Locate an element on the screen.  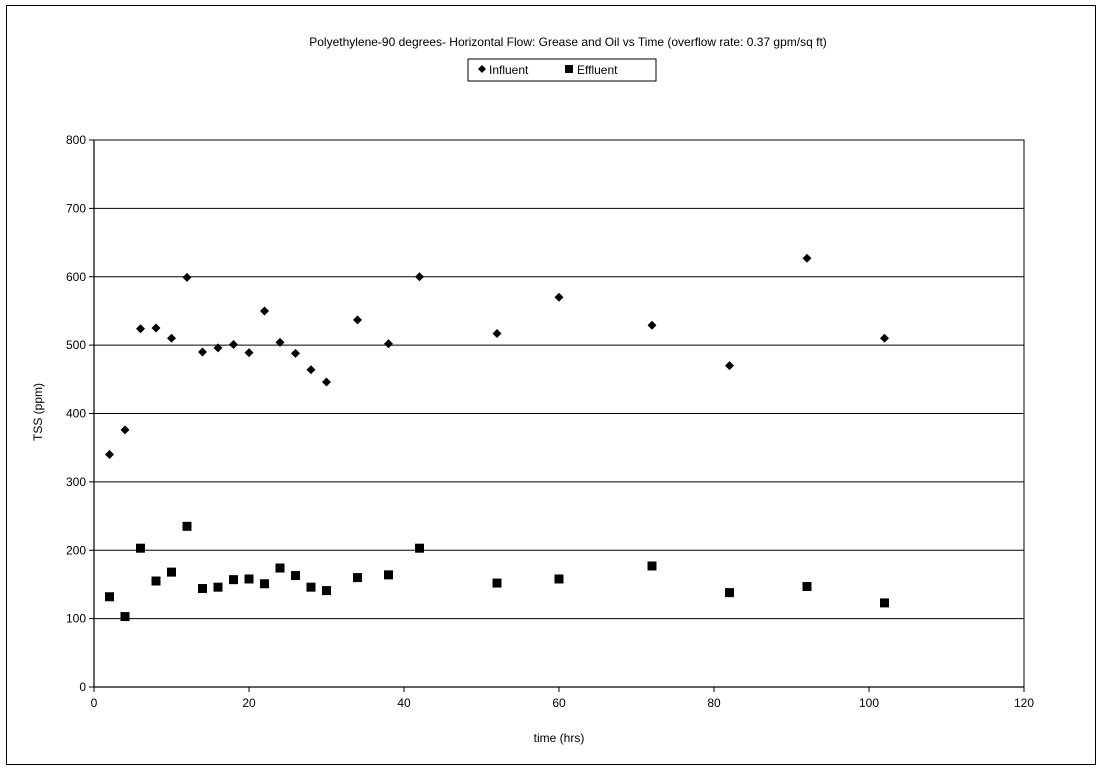
legend-box is located at coordinates (562, 70).